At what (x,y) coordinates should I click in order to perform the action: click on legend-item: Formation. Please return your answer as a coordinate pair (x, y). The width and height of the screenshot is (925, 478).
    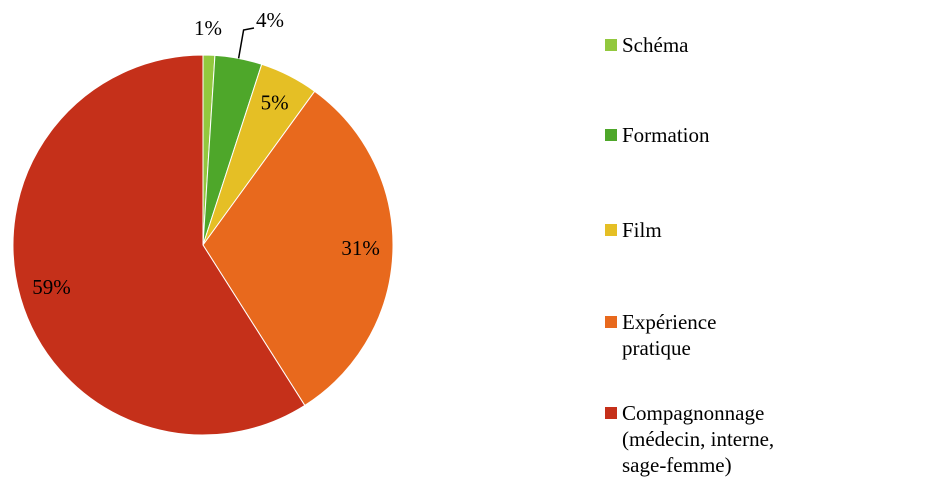
    Looking at the image, I should click on (692, 135).